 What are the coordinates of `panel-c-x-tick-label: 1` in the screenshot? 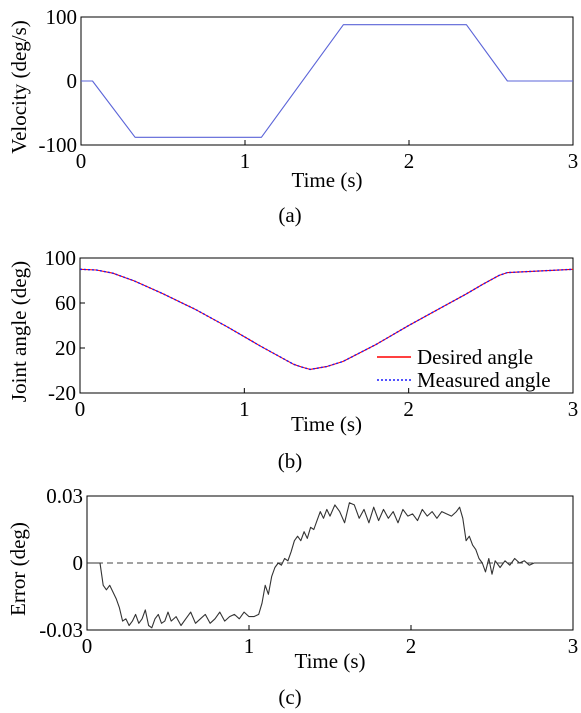 It's located at (249, 646).